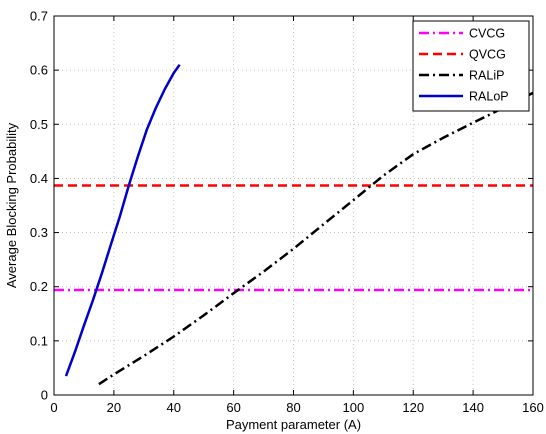  What do you see at coordinates (233, 407) in the screenshot?
I see `x-tick-label: 60` at bounding box center [233, 407].